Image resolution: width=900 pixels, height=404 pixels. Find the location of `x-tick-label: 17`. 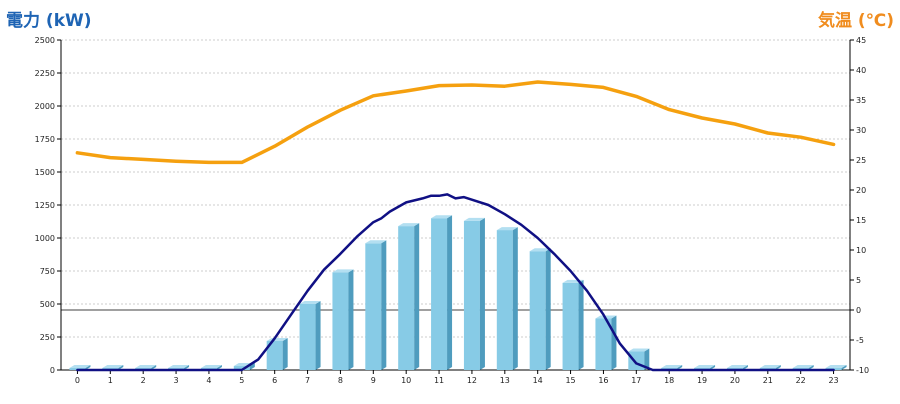

x-tick-label: 17 is located at coordinates (636, 380).